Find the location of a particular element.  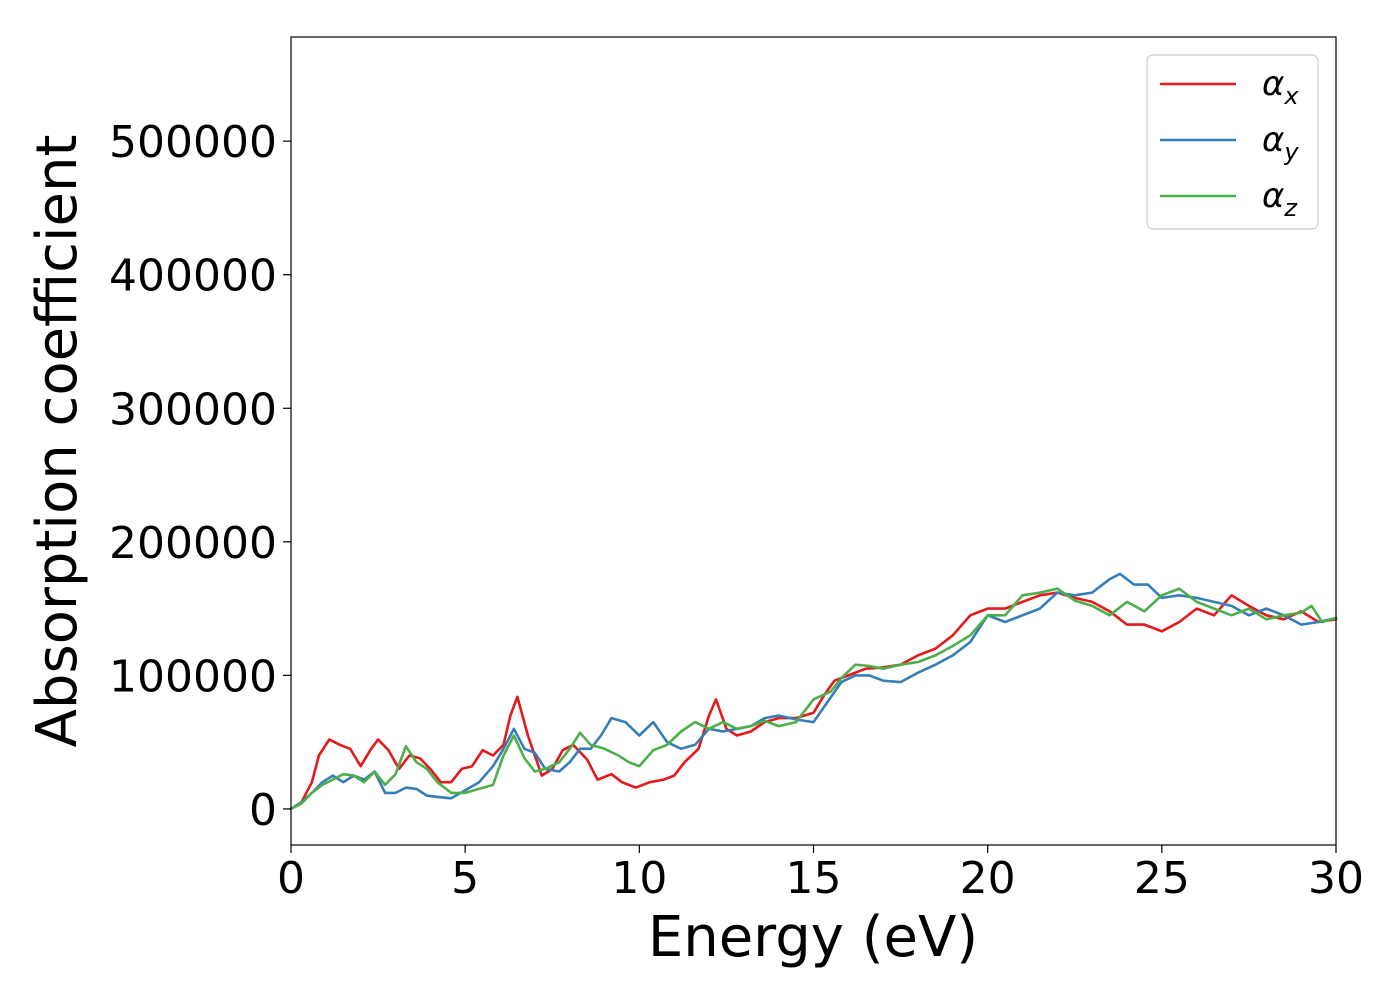

legend: αx αy αz is located at coordinates (1232, 142).